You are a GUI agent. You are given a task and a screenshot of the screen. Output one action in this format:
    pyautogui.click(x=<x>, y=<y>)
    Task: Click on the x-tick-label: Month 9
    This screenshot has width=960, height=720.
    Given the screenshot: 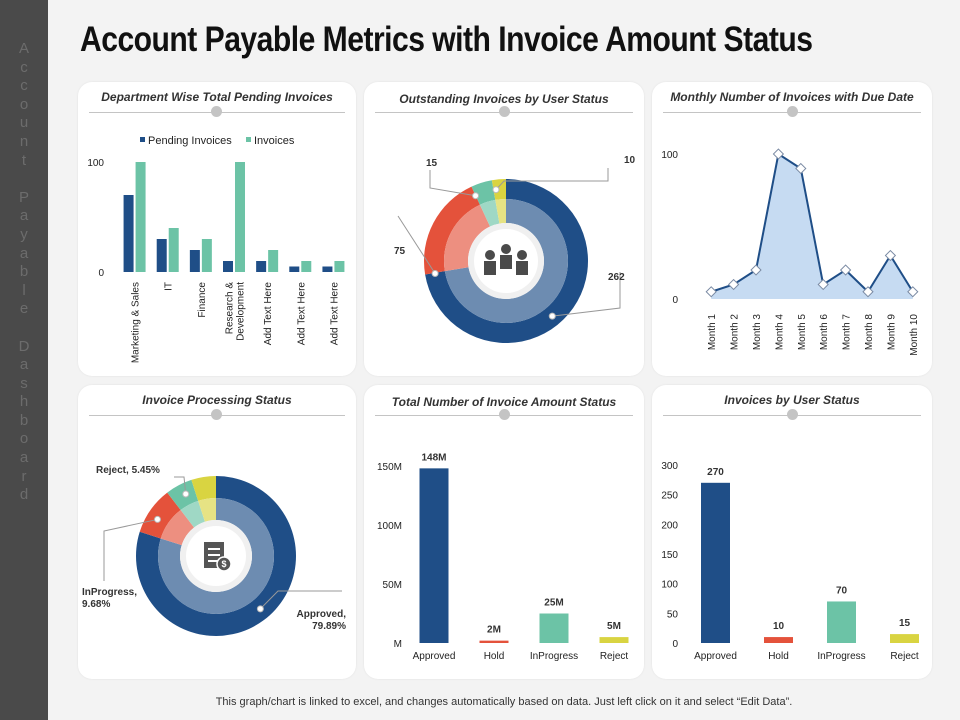 What is the action you would take?
    pyautogui.click(x=891, y=332)
    